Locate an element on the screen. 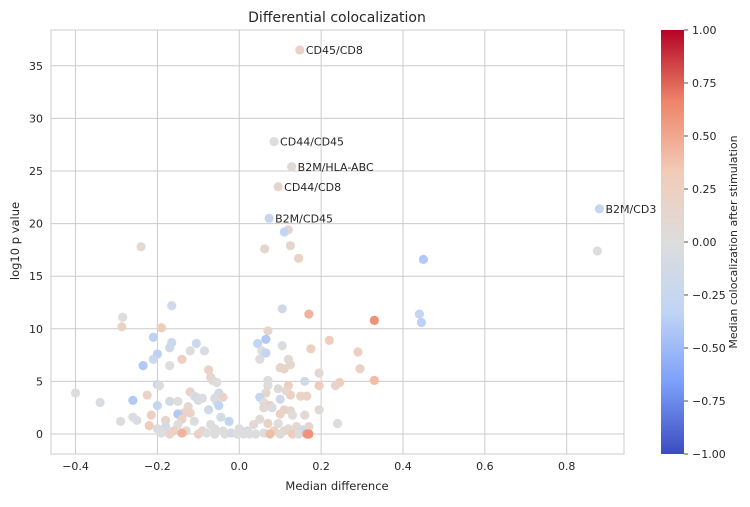 Image resolution: width=750 pixels, height=507 pixels. y-tick-label: 20 is located at coordinates (36, 224).